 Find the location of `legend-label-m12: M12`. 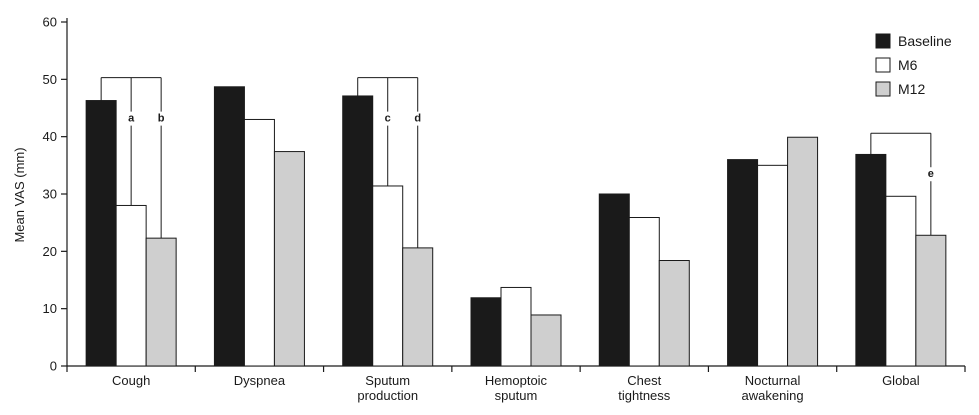

legend-label-m12: M12 is located at coordinates (911, 89).